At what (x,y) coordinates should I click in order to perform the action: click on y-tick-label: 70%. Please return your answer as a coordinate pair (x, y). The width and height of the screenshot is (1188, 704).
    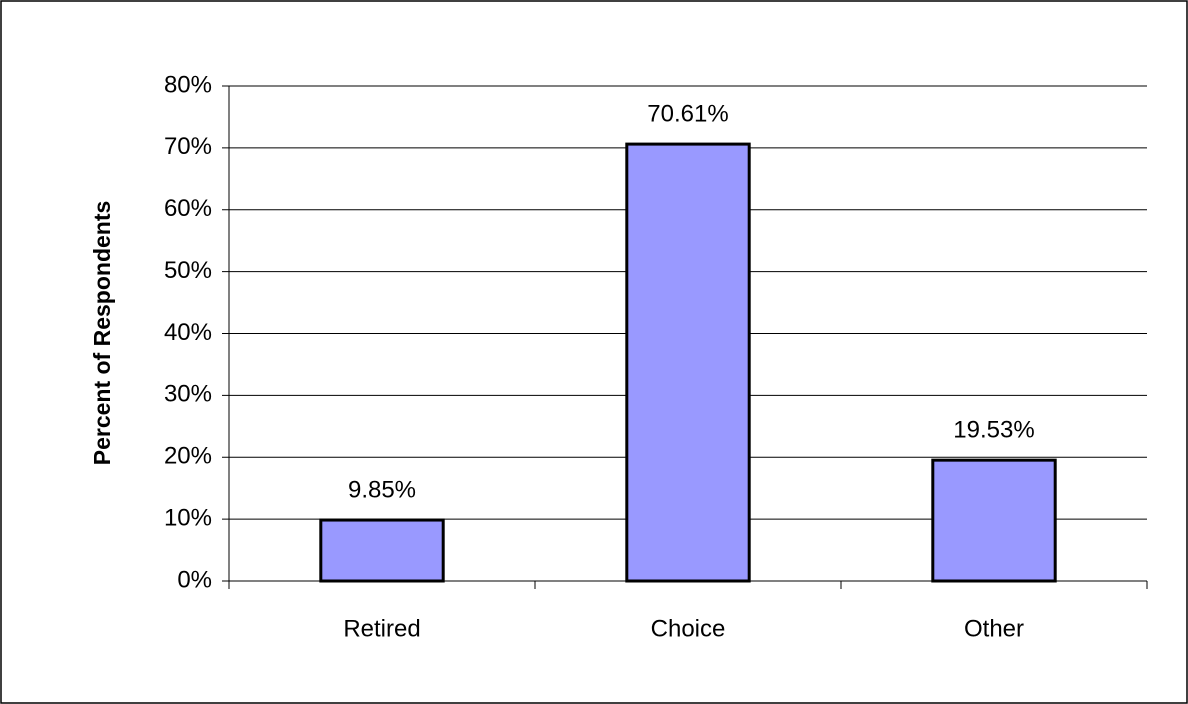
    Looking at the image, I should click on (188, 146).